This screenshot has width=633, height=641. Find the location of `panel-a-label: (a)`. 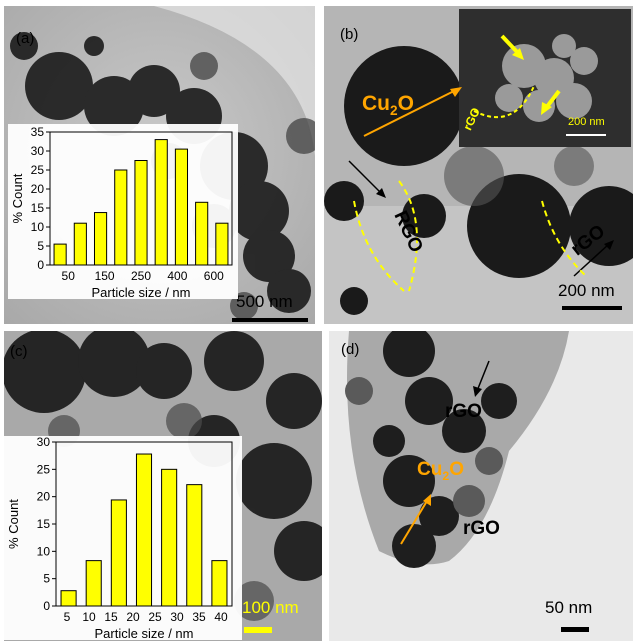

panel-a-label: (a) is located at coordinates (25, 38).